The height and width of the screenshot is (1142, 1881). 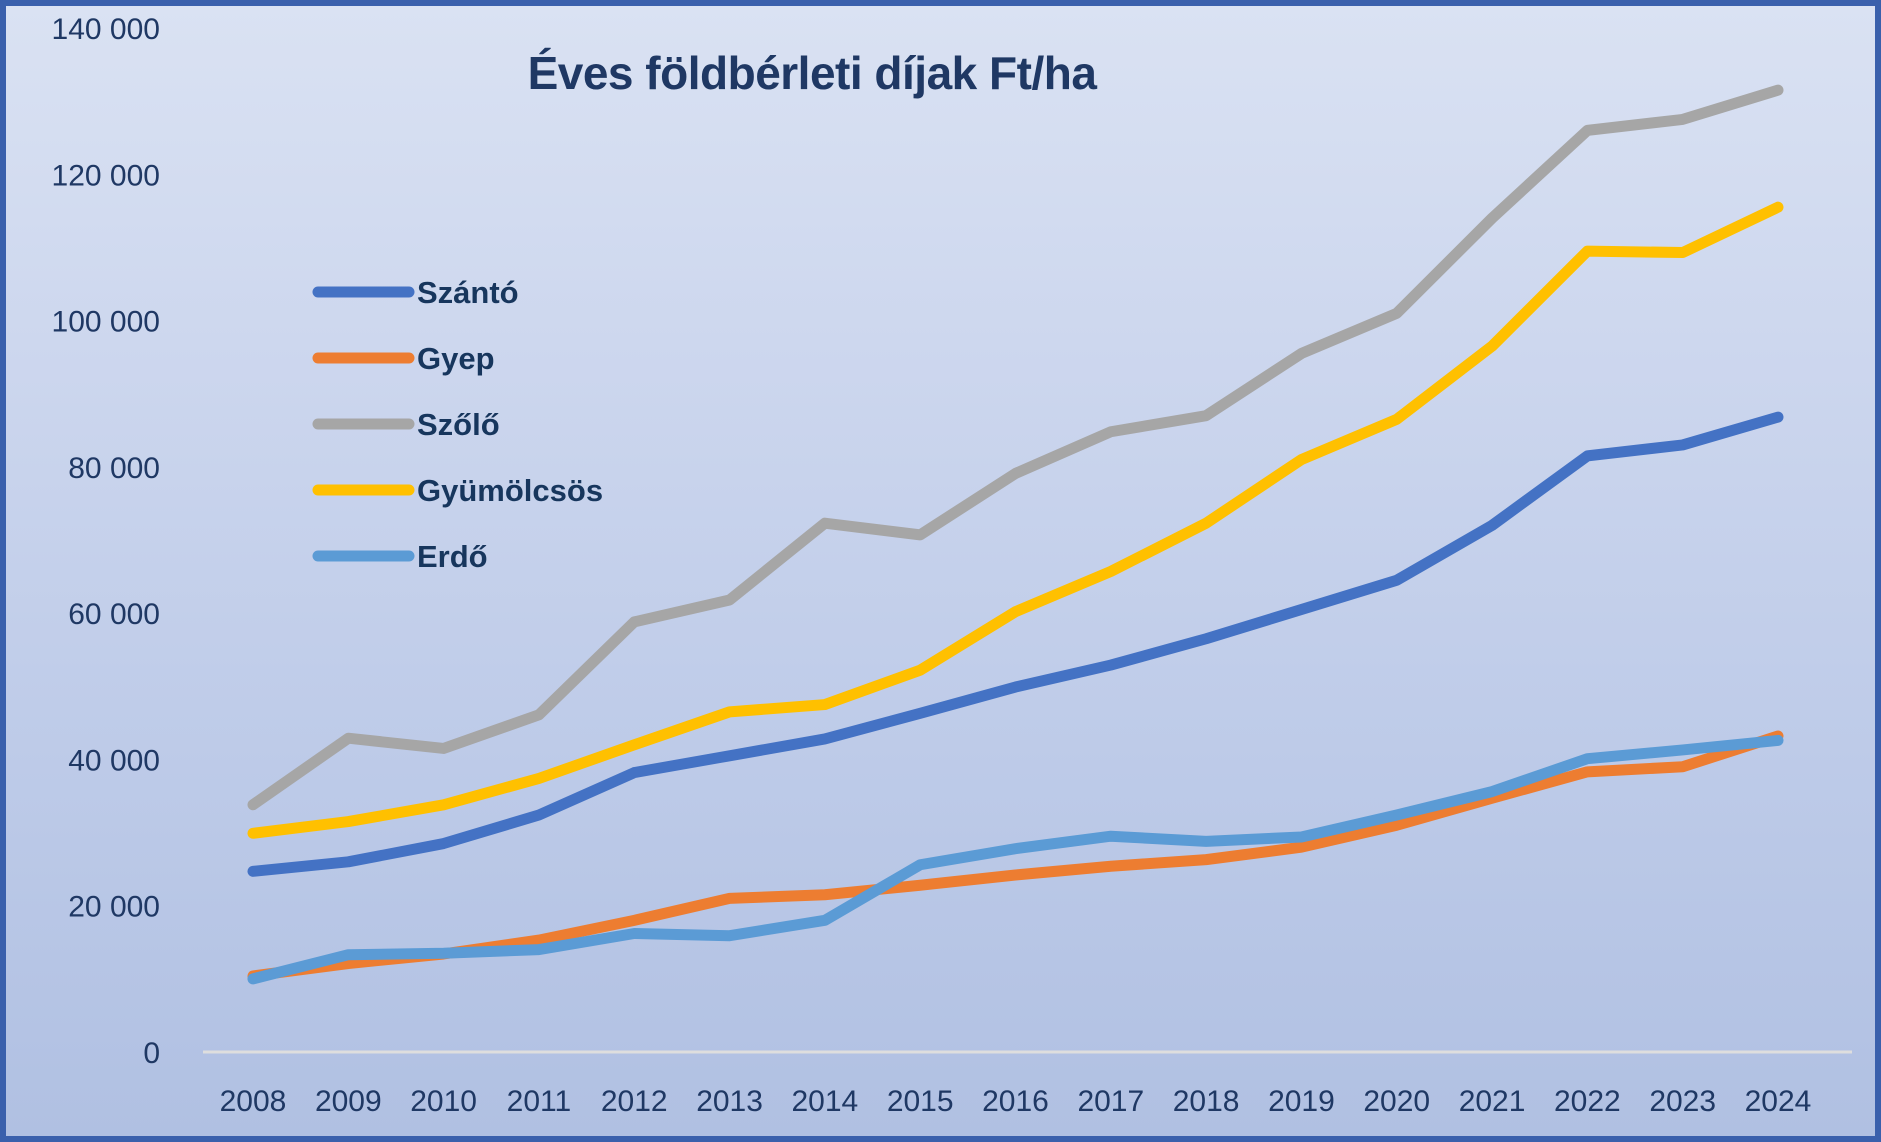 I want to click on y-axis-tick-label: 120 000, so click(x=106, y=175).